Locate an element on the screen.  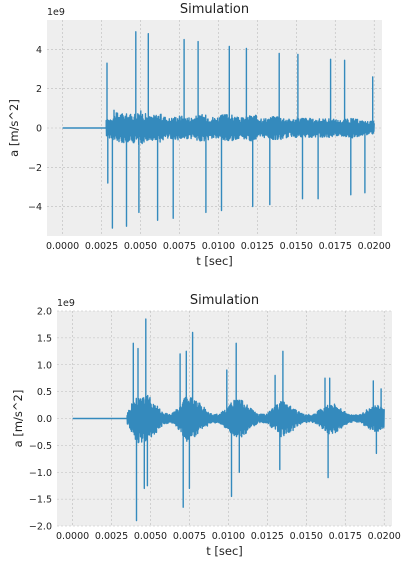
y-tick-label: −0.5 is located at coordinates (40, 446).